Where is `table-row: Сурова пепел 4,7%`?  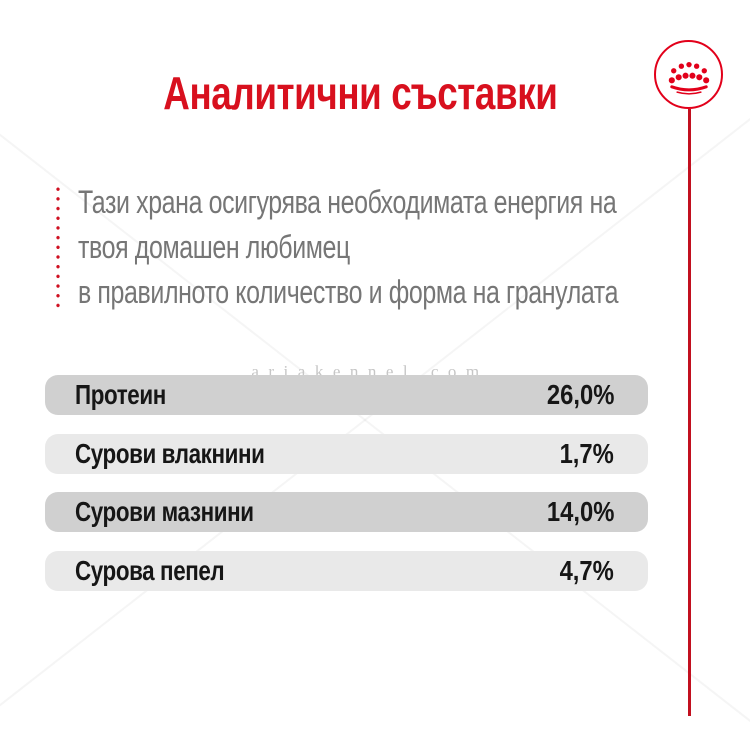 table-row: Сурова пепел 4,7% is located at coordinates (346, 570).